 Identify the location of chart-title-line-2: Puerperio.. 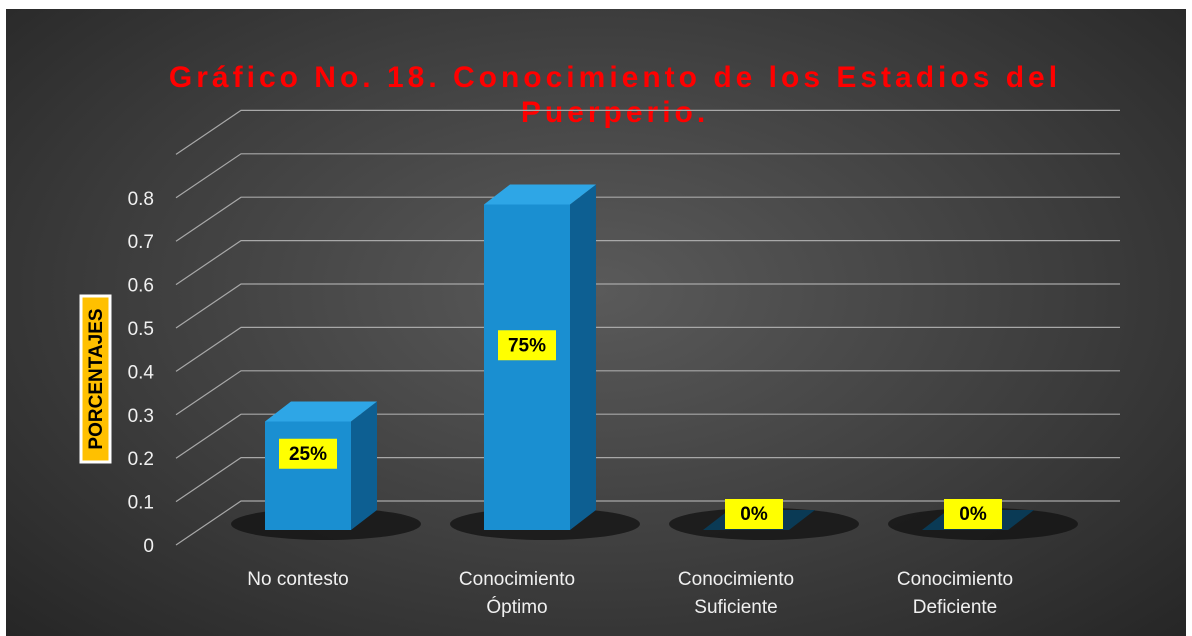
(615, 112).